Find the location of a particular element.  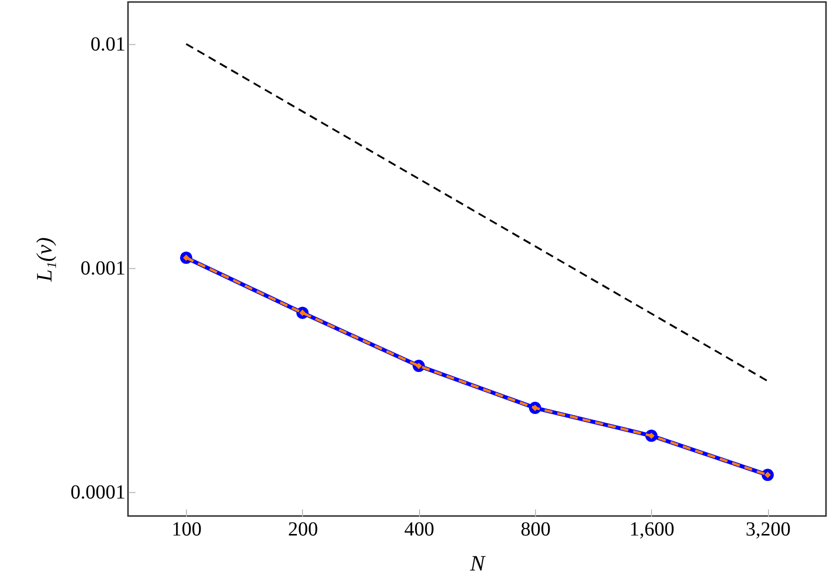

x-tick-label: 800 is located at coordinates (535, 529).